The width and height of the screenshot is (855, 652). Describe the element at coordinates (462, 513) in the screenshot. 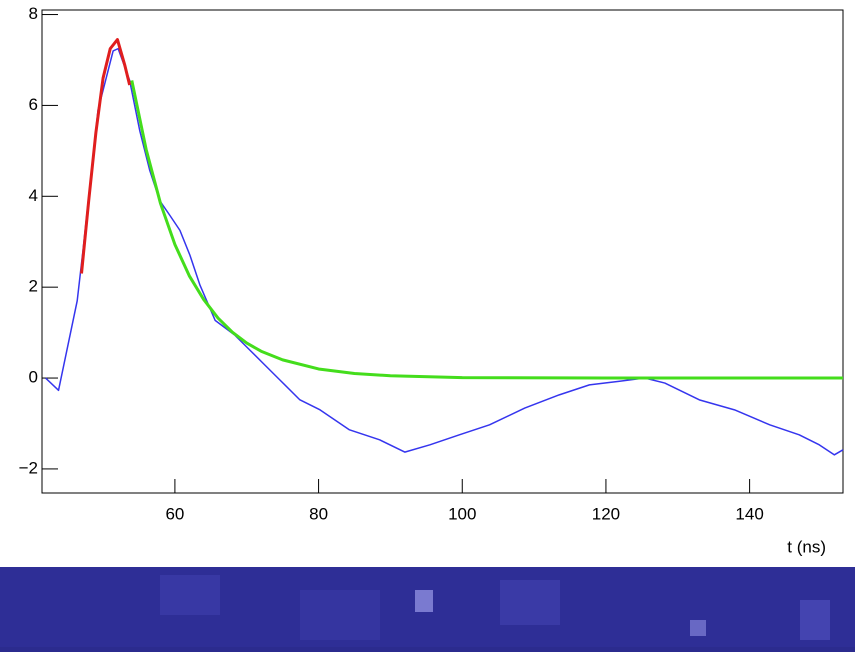

I see `x-tick-label: 100` at that location.